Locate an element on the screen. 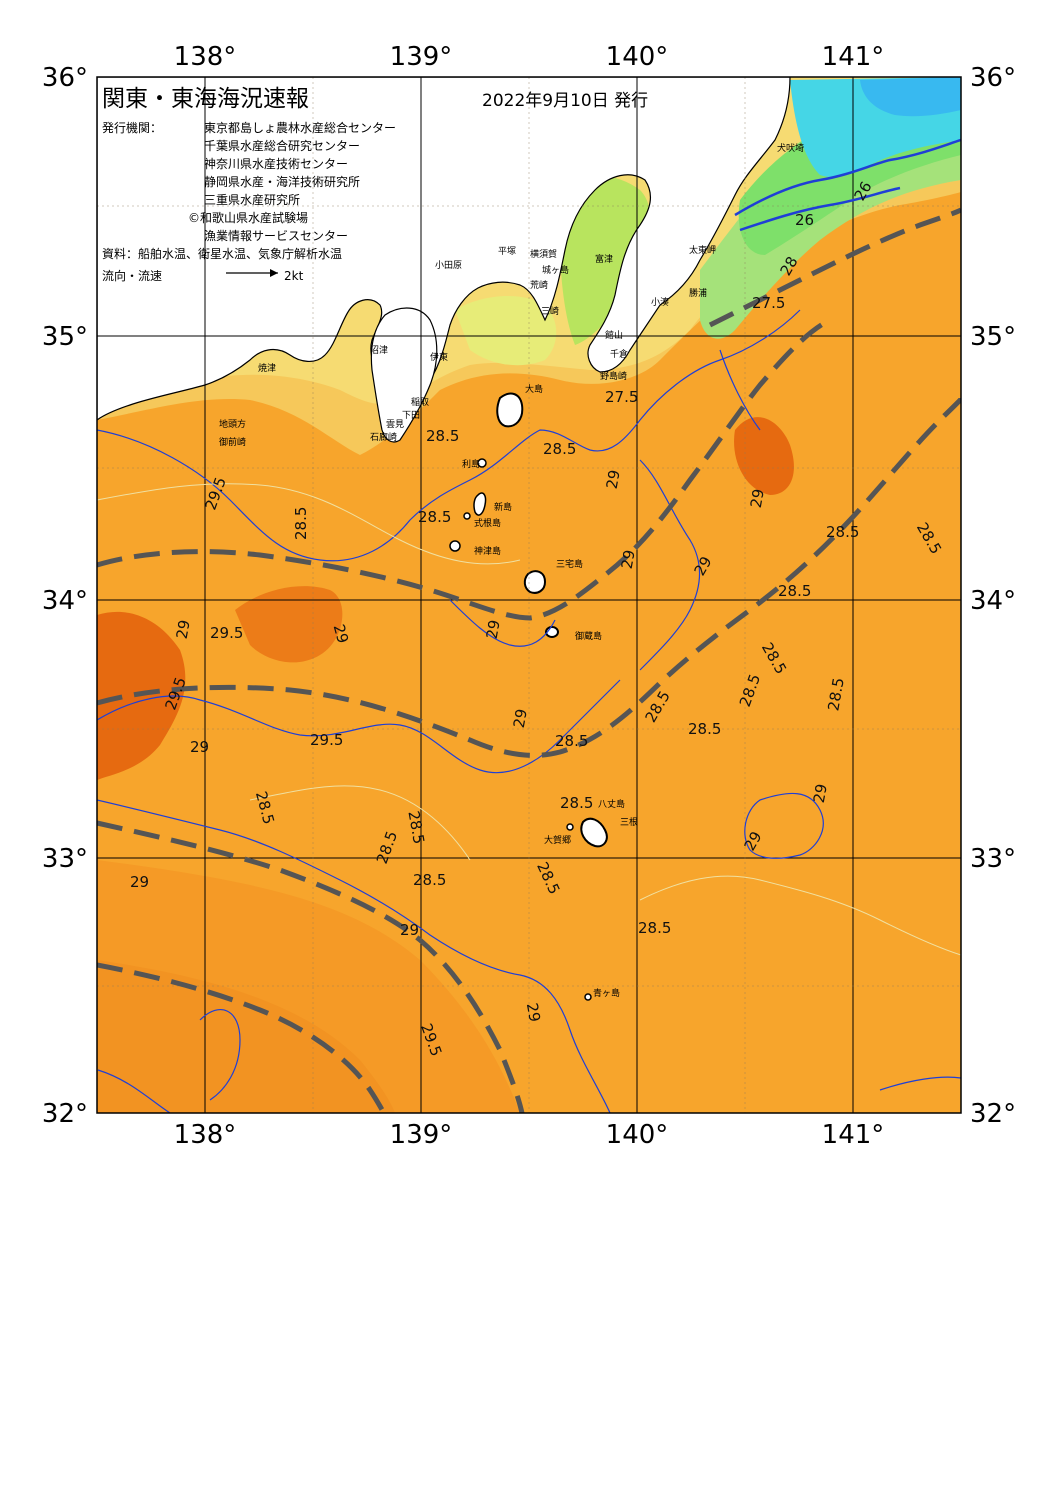 Image resolution: width=1064 pixels, height=1503 pixels. longitude-labels-bottom: 138° 139° 140° 141° is located at coordinates (529, 1135).